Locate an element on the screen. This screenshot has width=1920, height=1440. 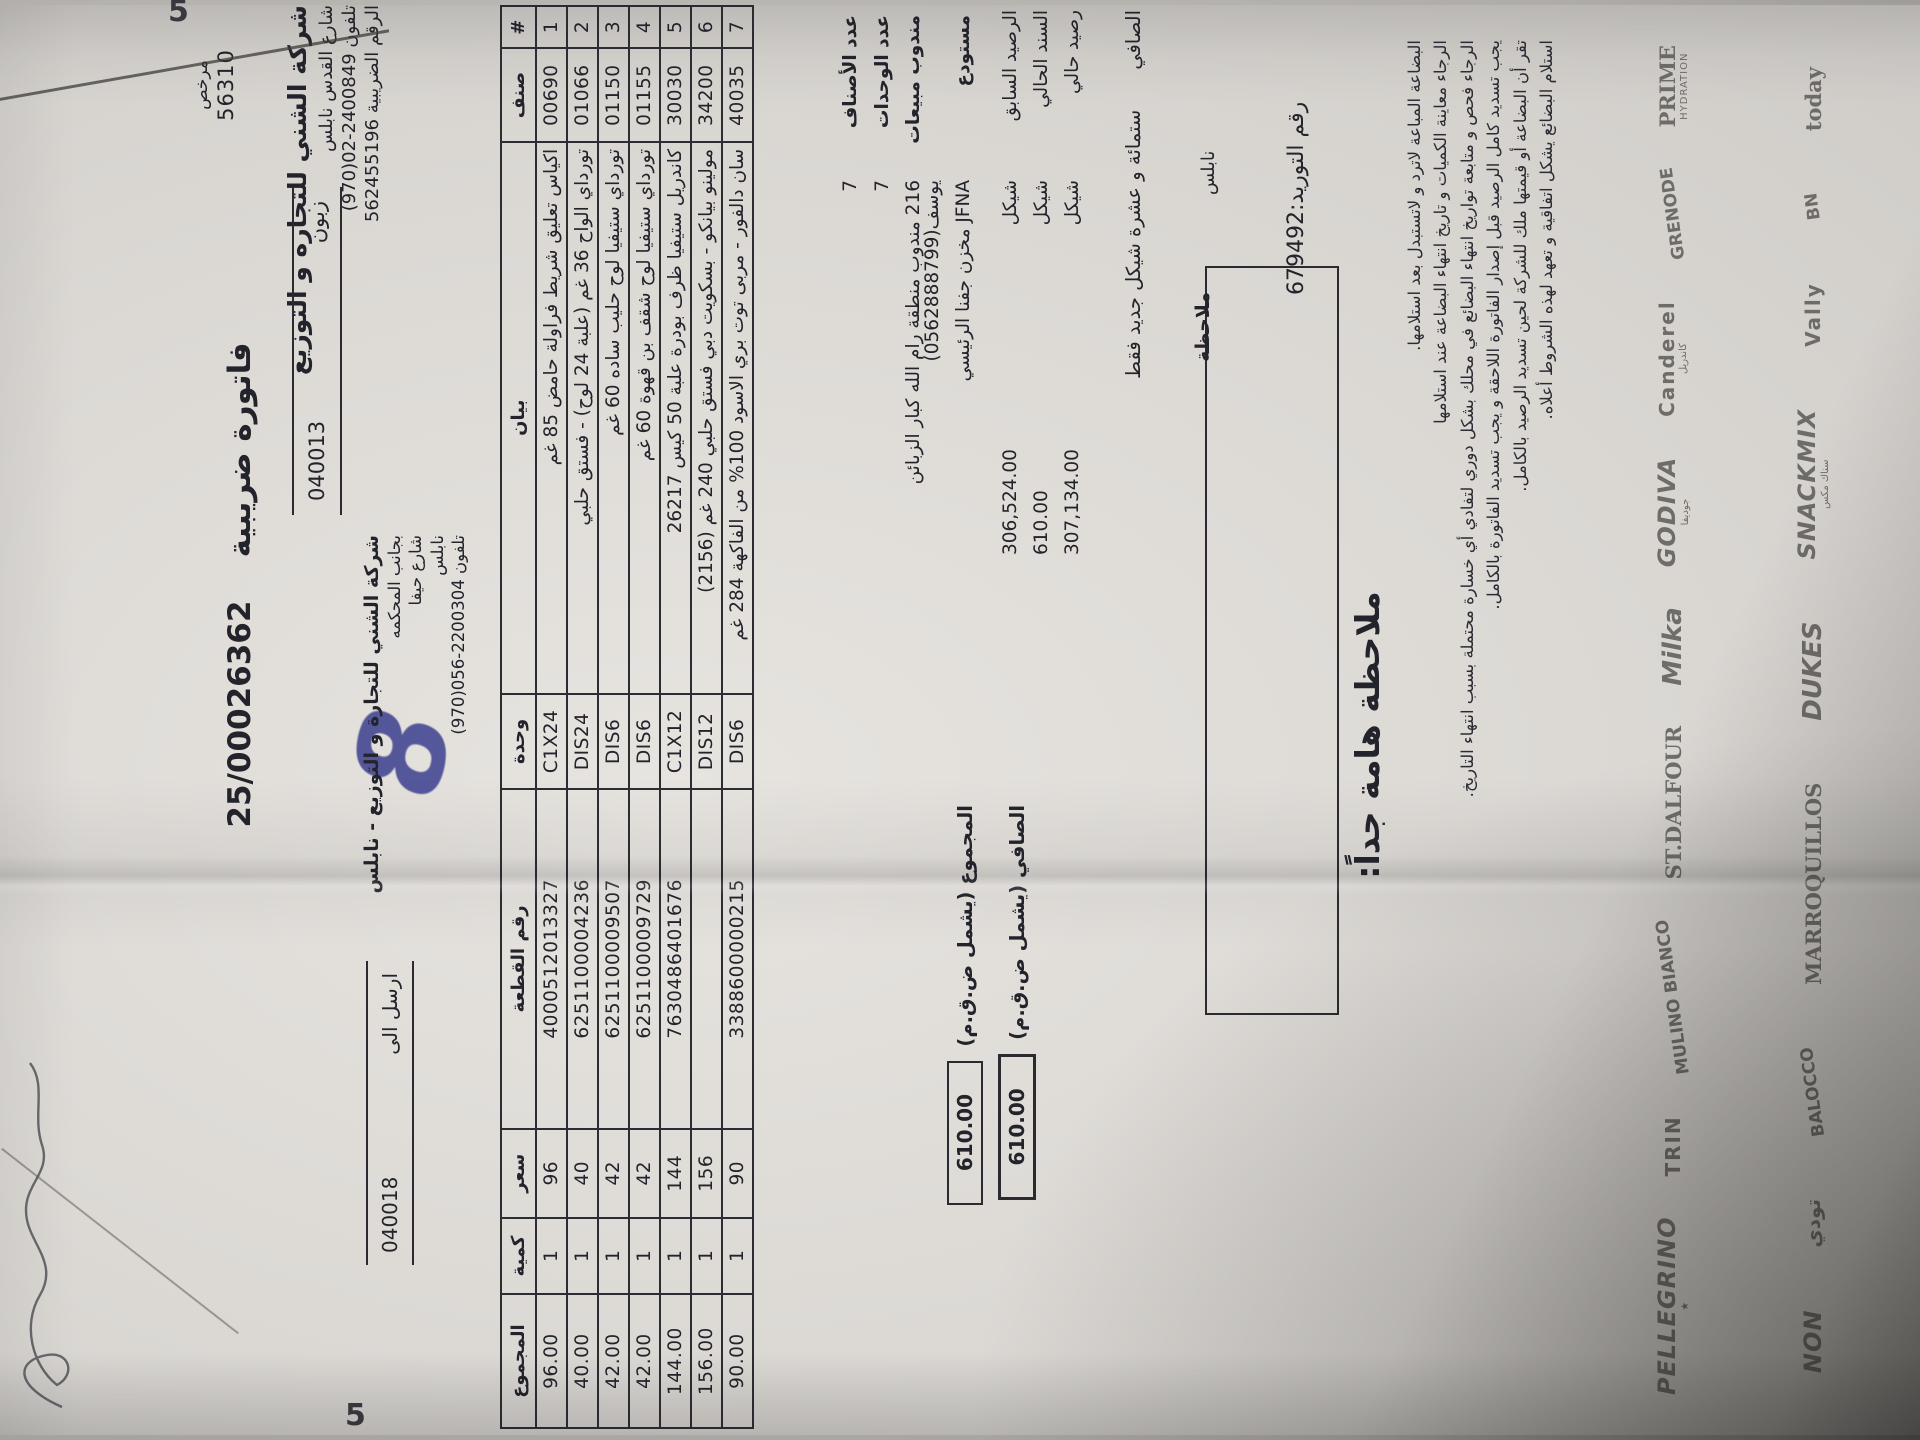
cell-index: 5 is located at coordinates (675, 27).